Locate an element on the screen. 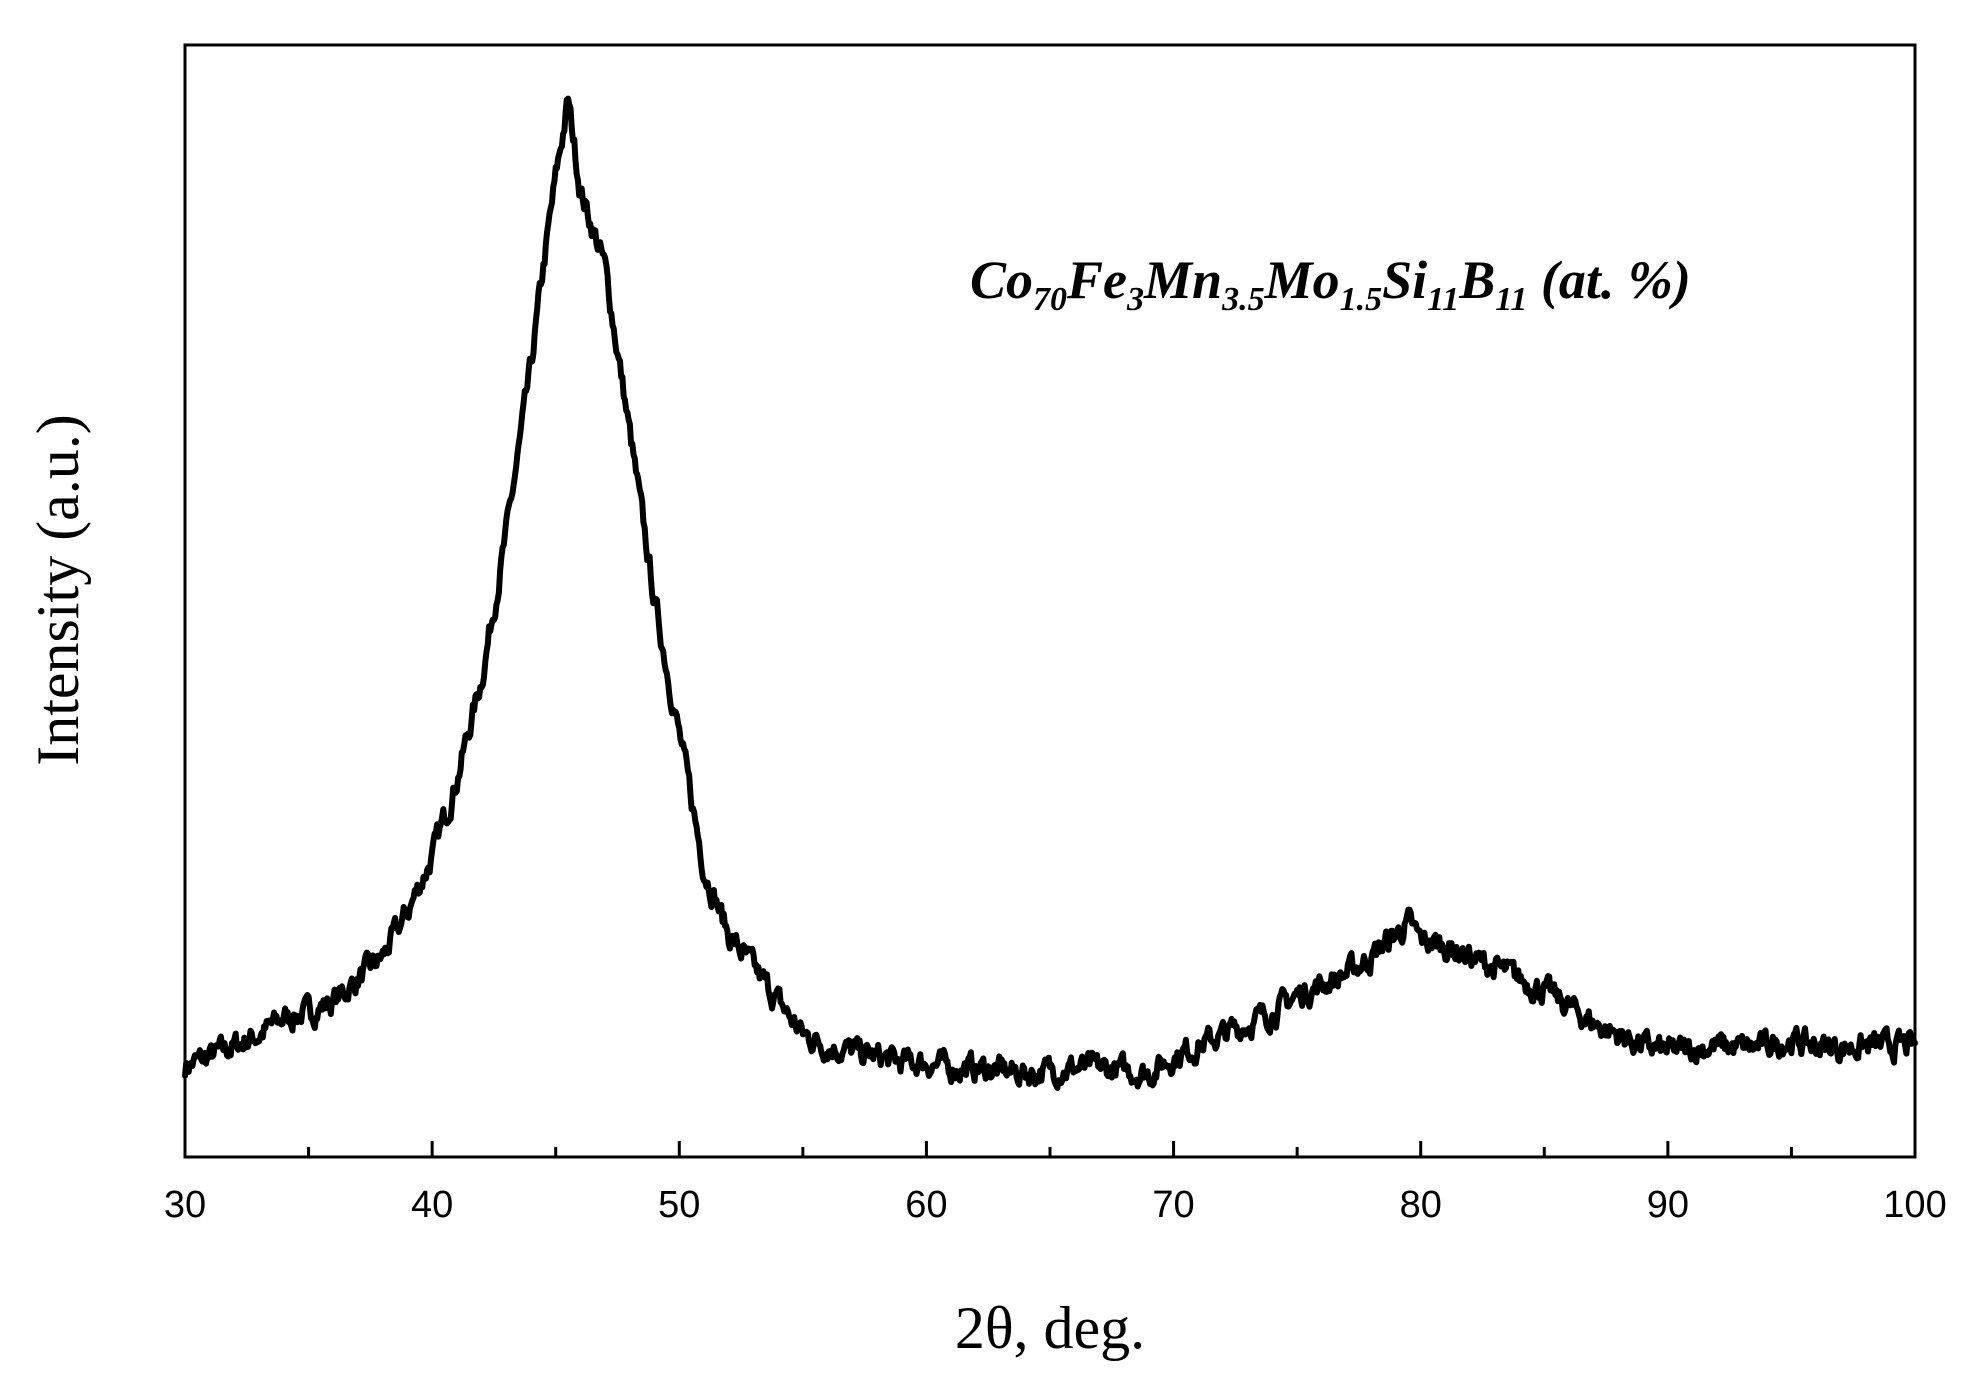 The image size is (1967, 1392). annotation-subscript: 70 is located at coordinates (1050, 299).